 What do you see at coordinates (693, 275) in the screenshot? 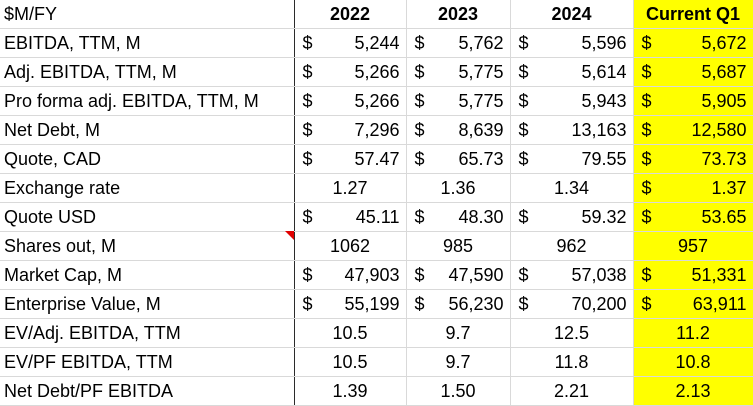
I see `value-cell: $51,331` at bounding box center [693, 275].